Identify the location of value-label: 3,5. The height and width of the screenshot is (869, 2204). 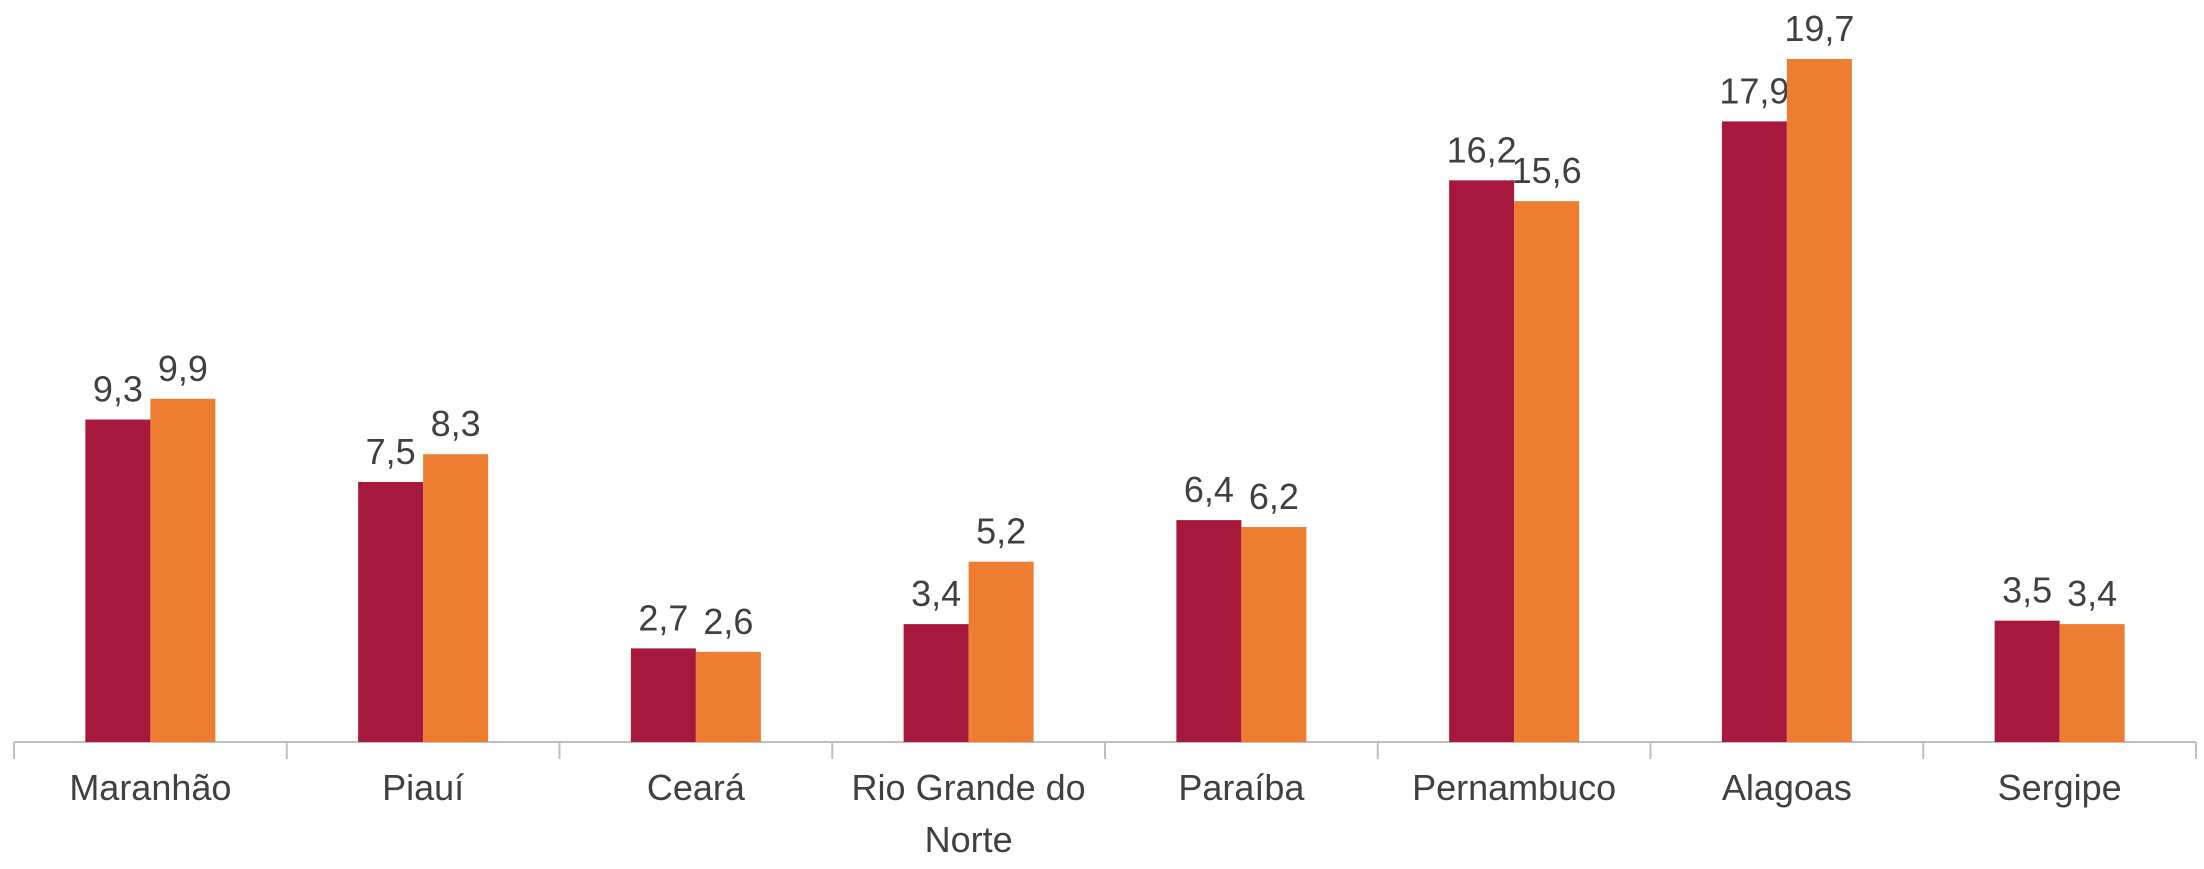
(2027, 590).